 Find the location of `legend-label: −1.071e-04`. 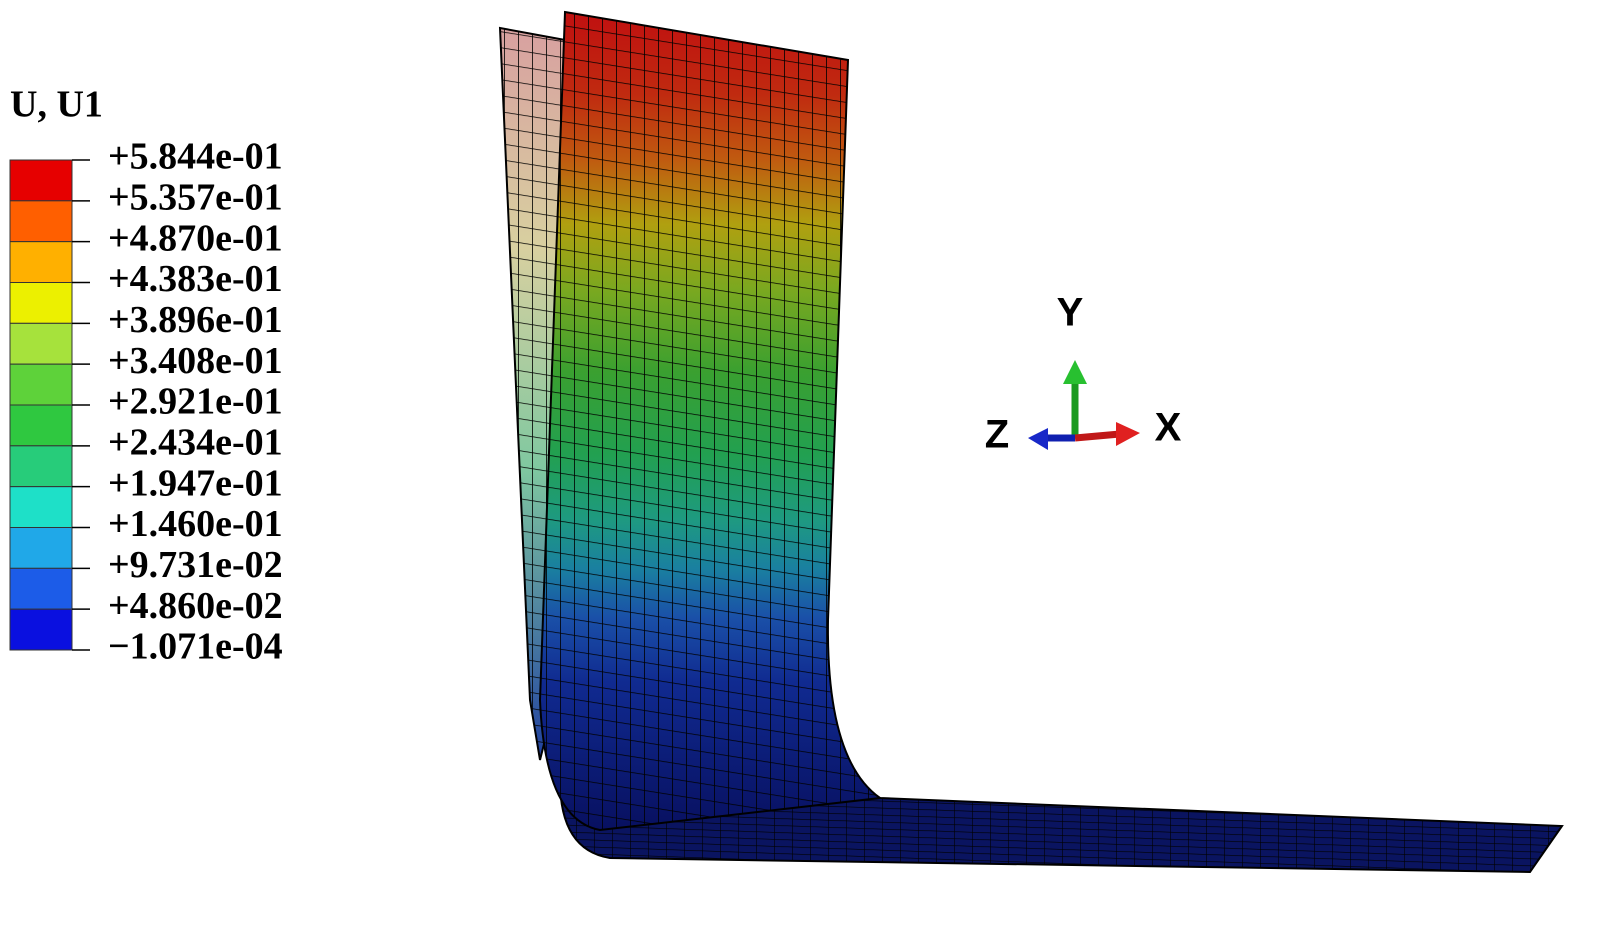

legend-label: −1.071e-04 is located at coordinates (195, 647).